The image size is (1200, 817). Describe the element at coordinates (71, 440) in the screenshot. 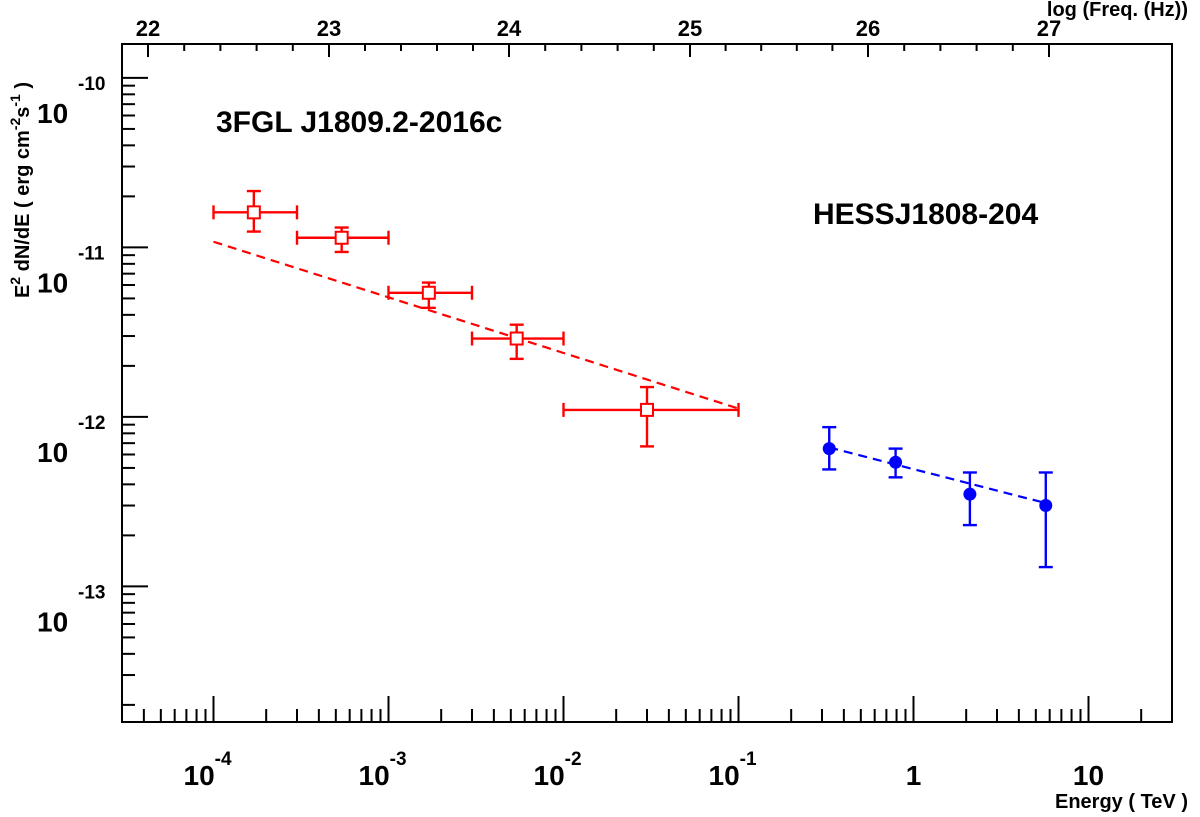

I see `y-tick-label: 10-12` at that location.